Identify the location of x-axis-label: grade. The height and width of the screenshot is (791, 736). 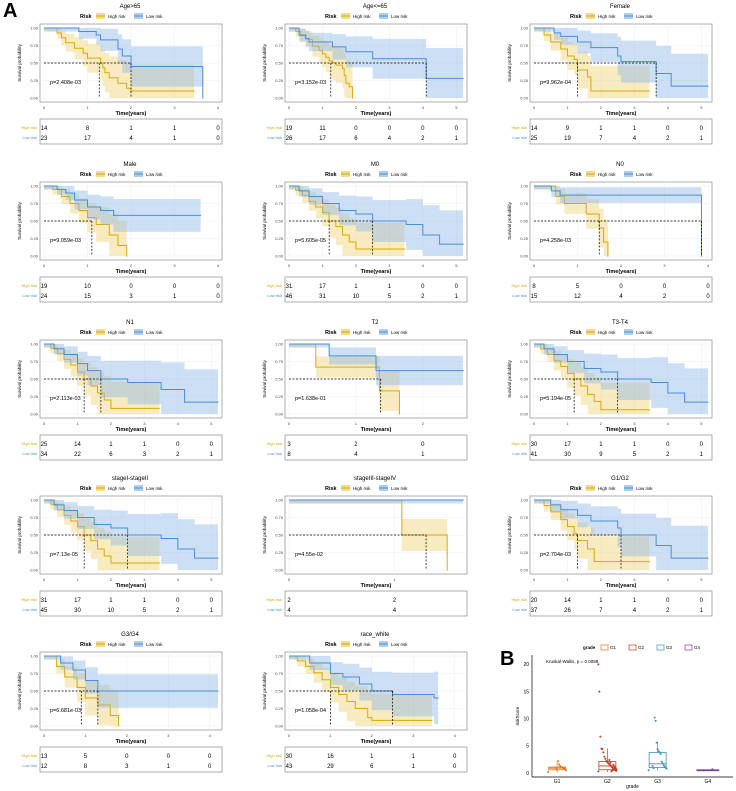
(632, 787).